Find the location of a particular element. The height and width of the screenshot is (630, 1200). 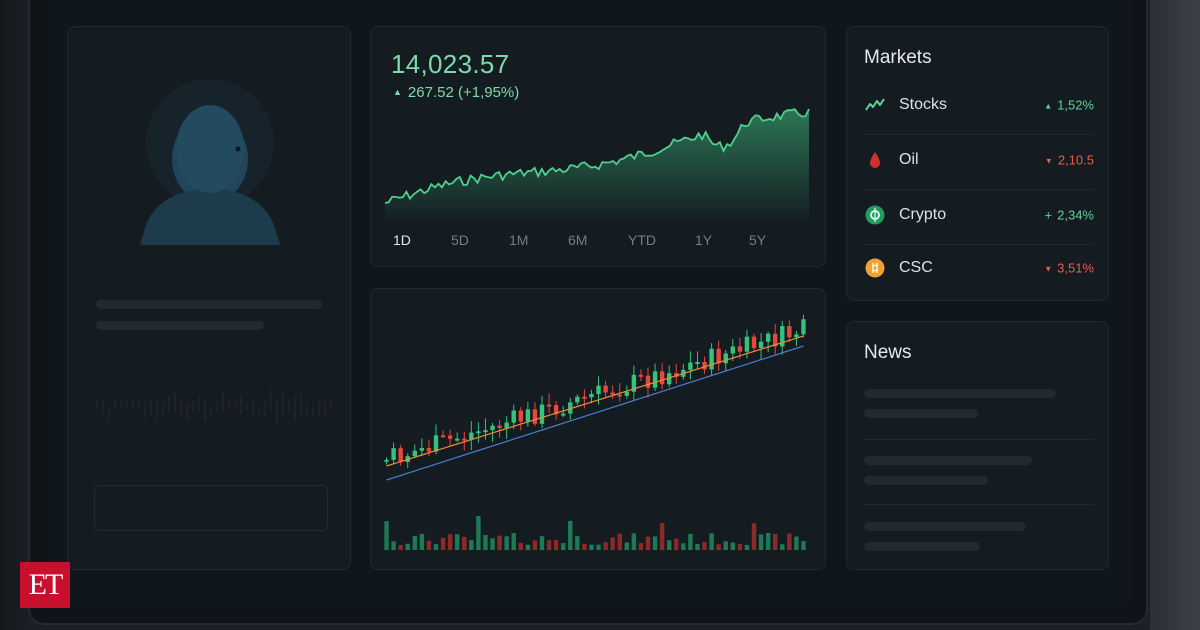

tab-range-5y: 5Y is located at coordinates (758, 240).